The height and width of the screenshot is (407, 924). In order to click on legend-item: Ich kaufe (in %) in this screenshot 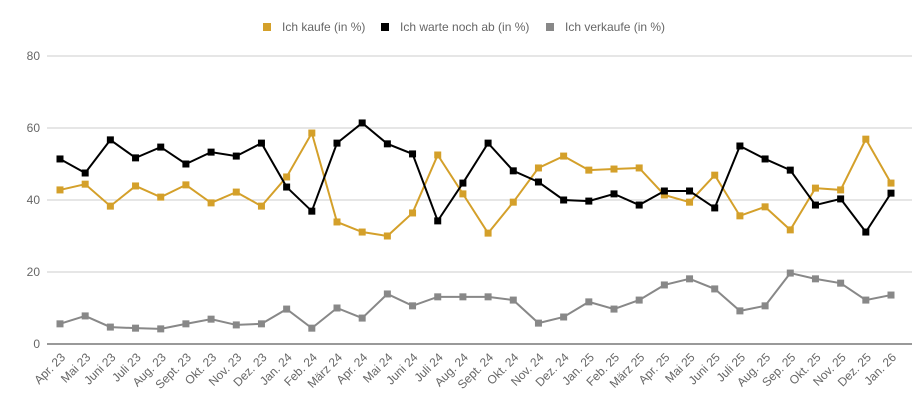, I will do `click(314, 27)`.